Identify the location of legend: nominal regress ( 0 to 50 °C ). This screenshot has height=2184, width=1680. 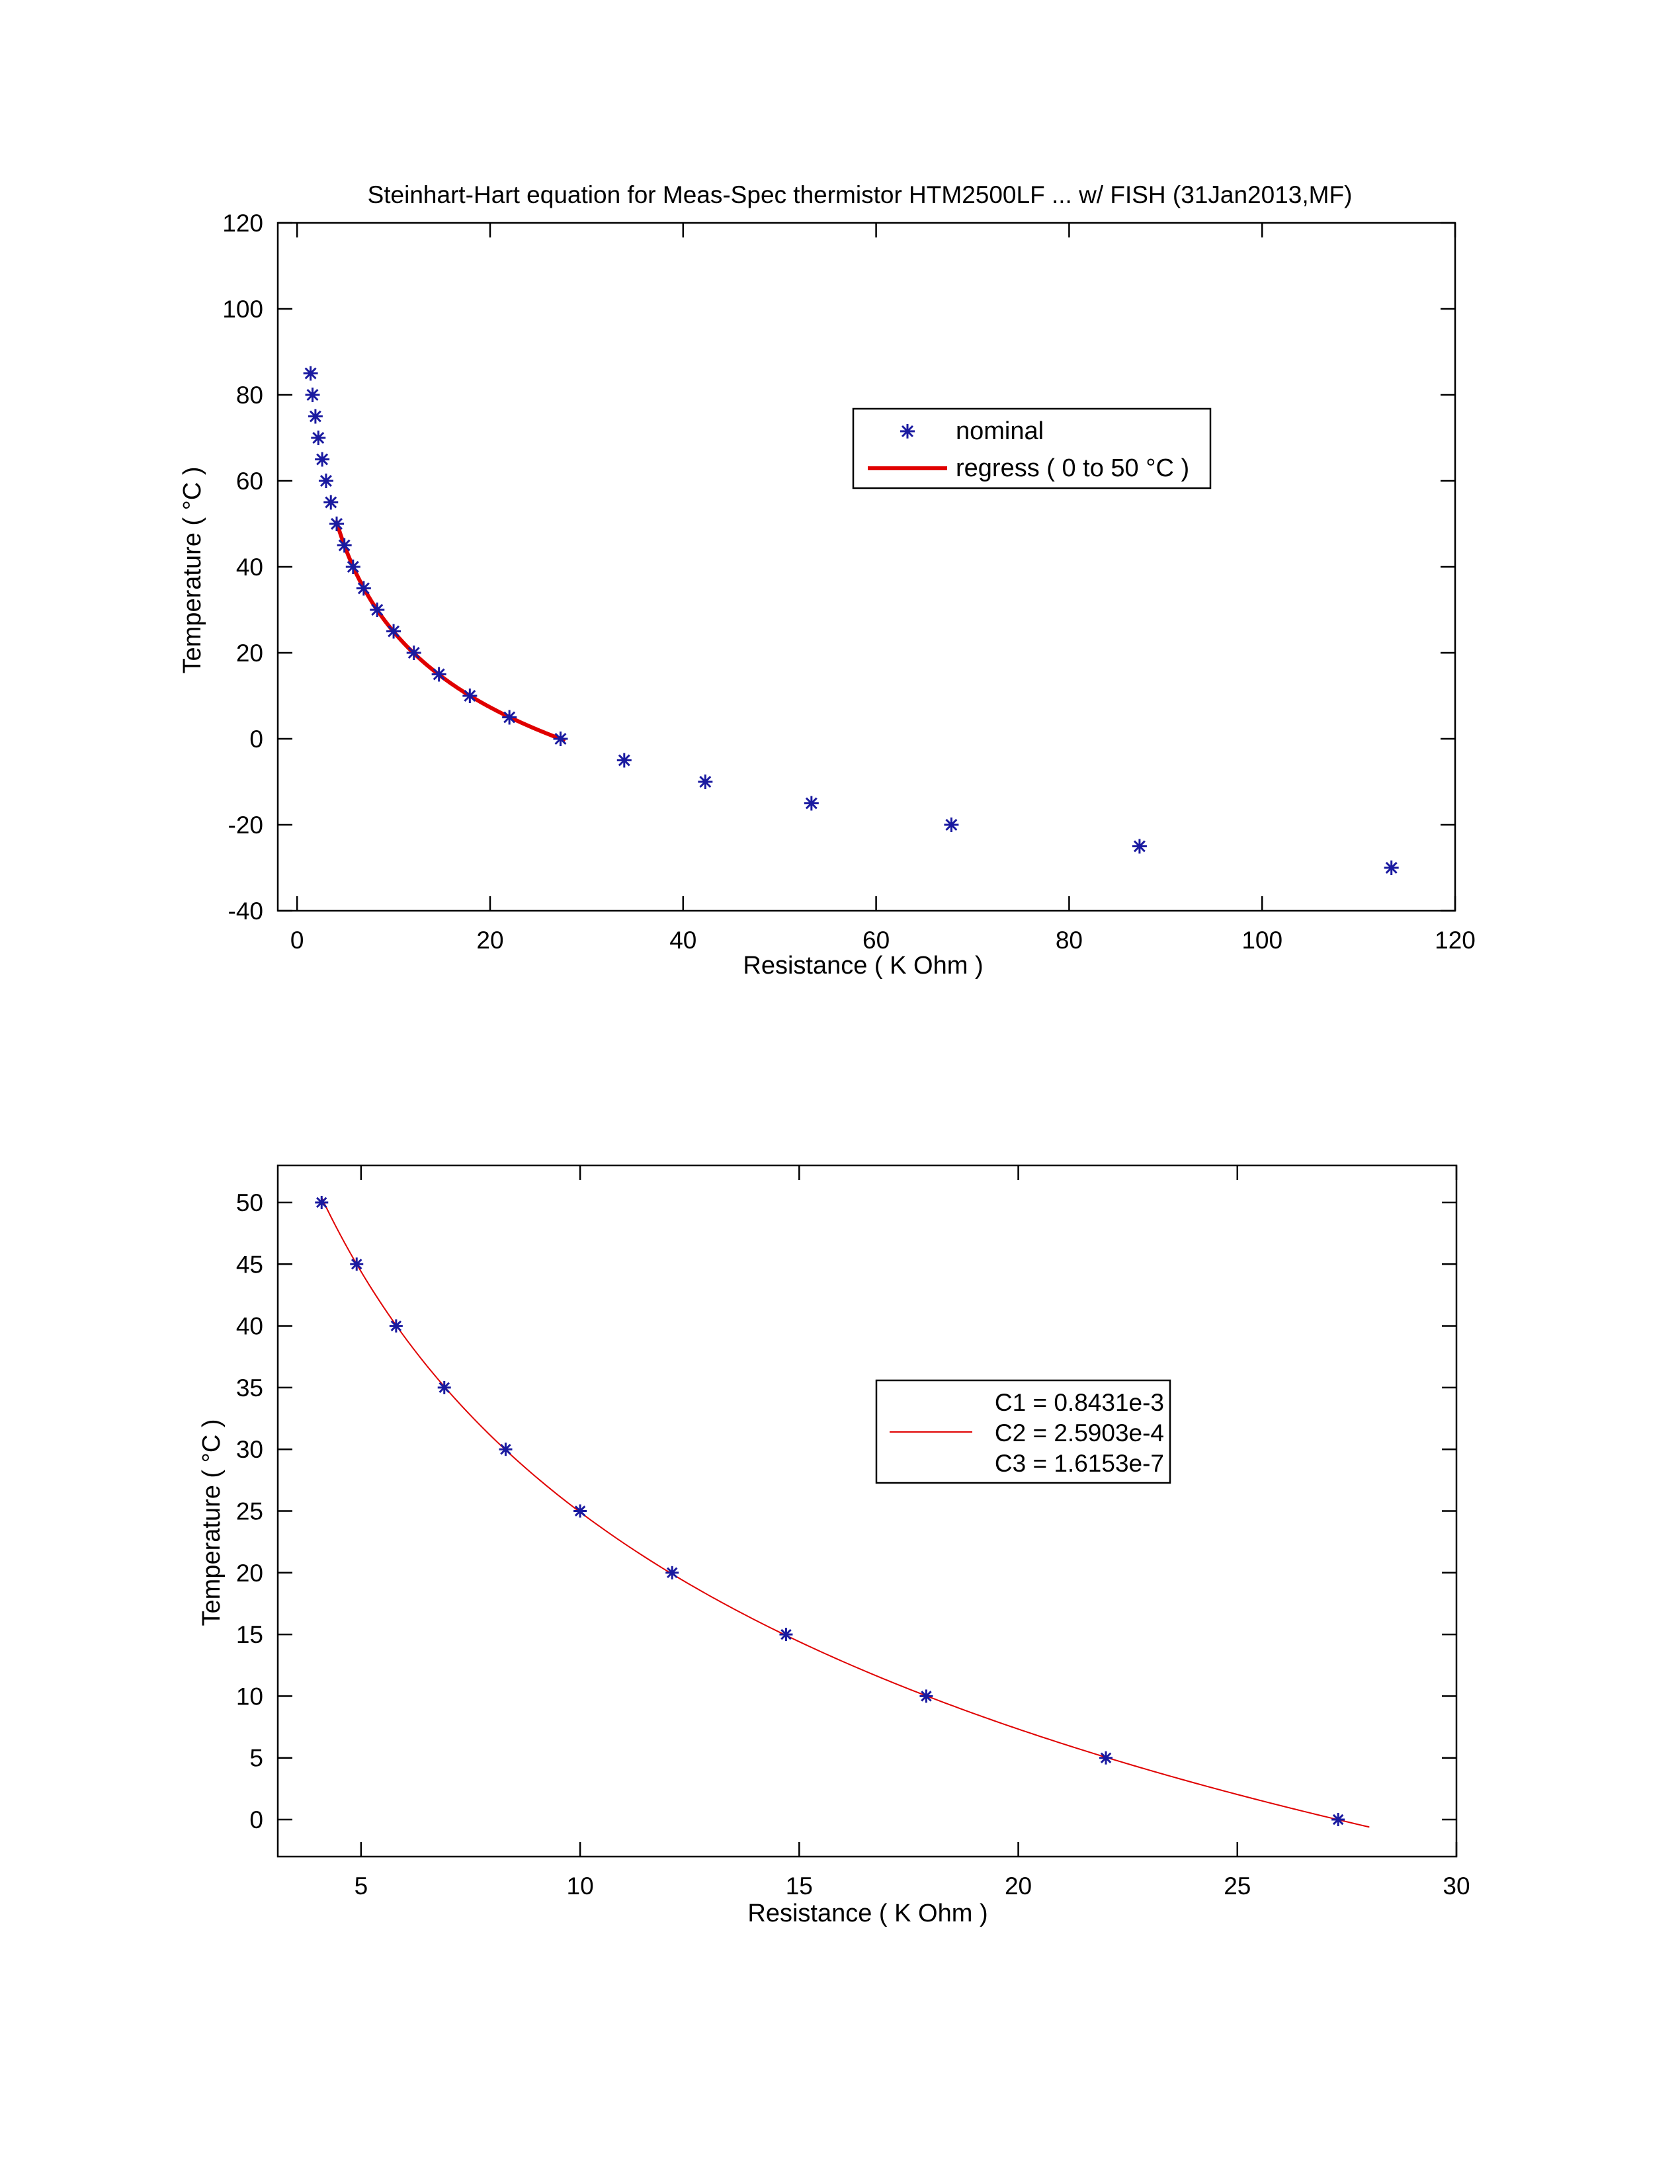
(1032, 448).